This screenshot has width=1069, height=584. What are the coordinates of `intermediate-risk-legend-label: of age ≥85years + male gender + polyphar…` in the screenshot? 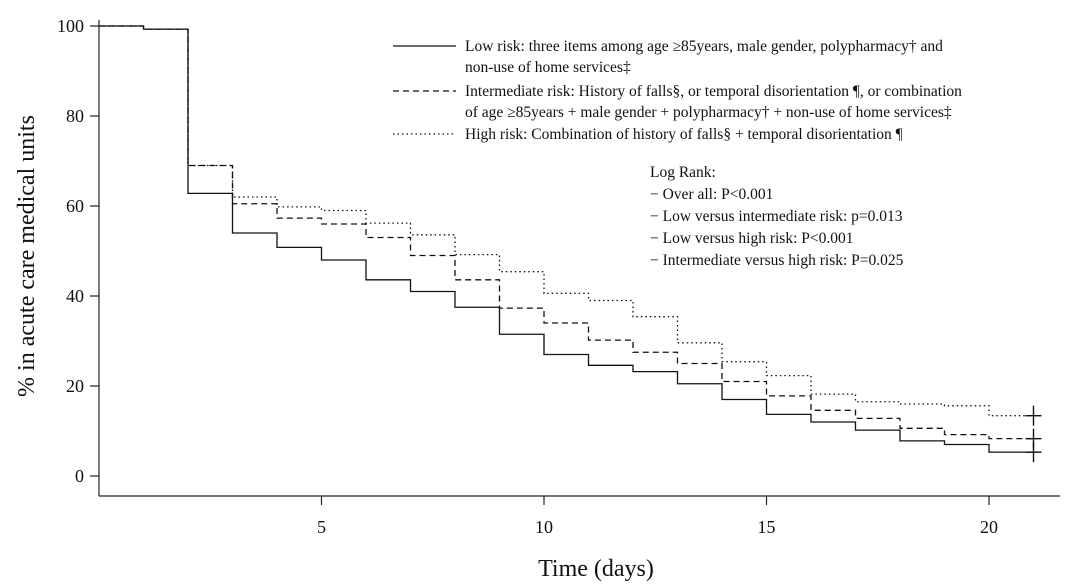 It's located at (708, 112).